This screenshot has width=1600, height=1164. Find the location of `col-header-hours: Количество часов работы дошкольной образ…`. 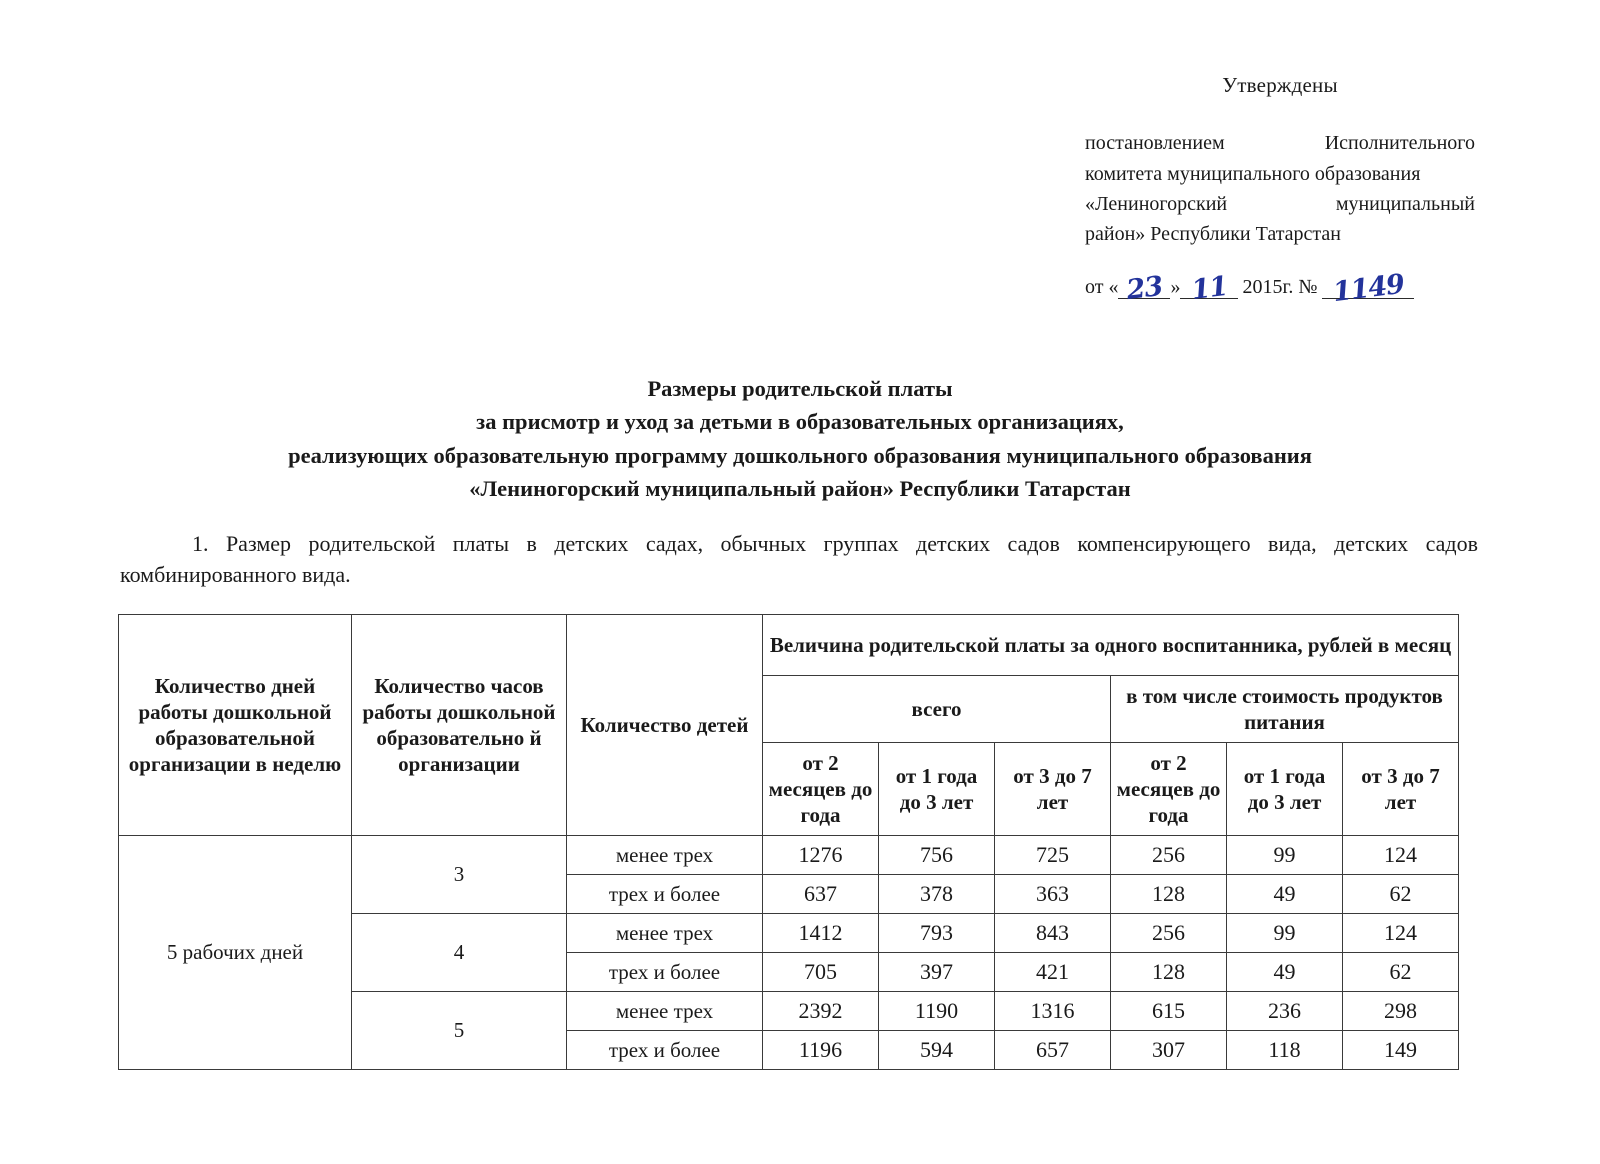

col-header-hours: Количество часов работы дошкольной образ… is located at coordinates (459, 725).